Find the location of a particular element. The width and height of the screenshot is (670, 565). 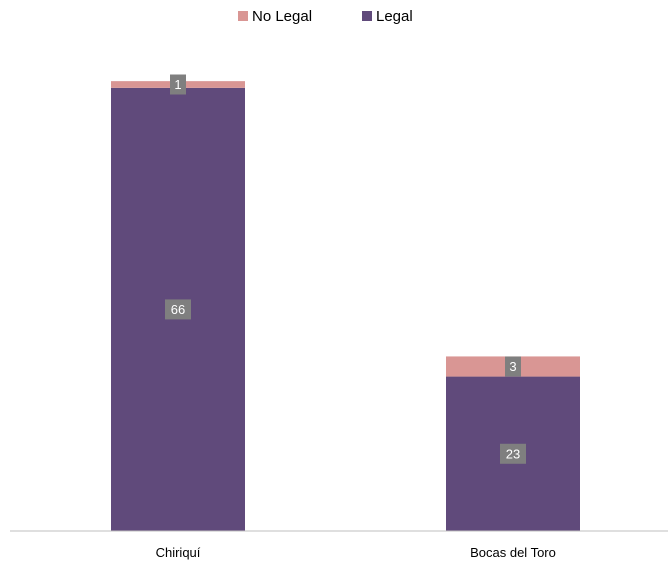

data-label-value: 3 is located at coordinates (512, 366).